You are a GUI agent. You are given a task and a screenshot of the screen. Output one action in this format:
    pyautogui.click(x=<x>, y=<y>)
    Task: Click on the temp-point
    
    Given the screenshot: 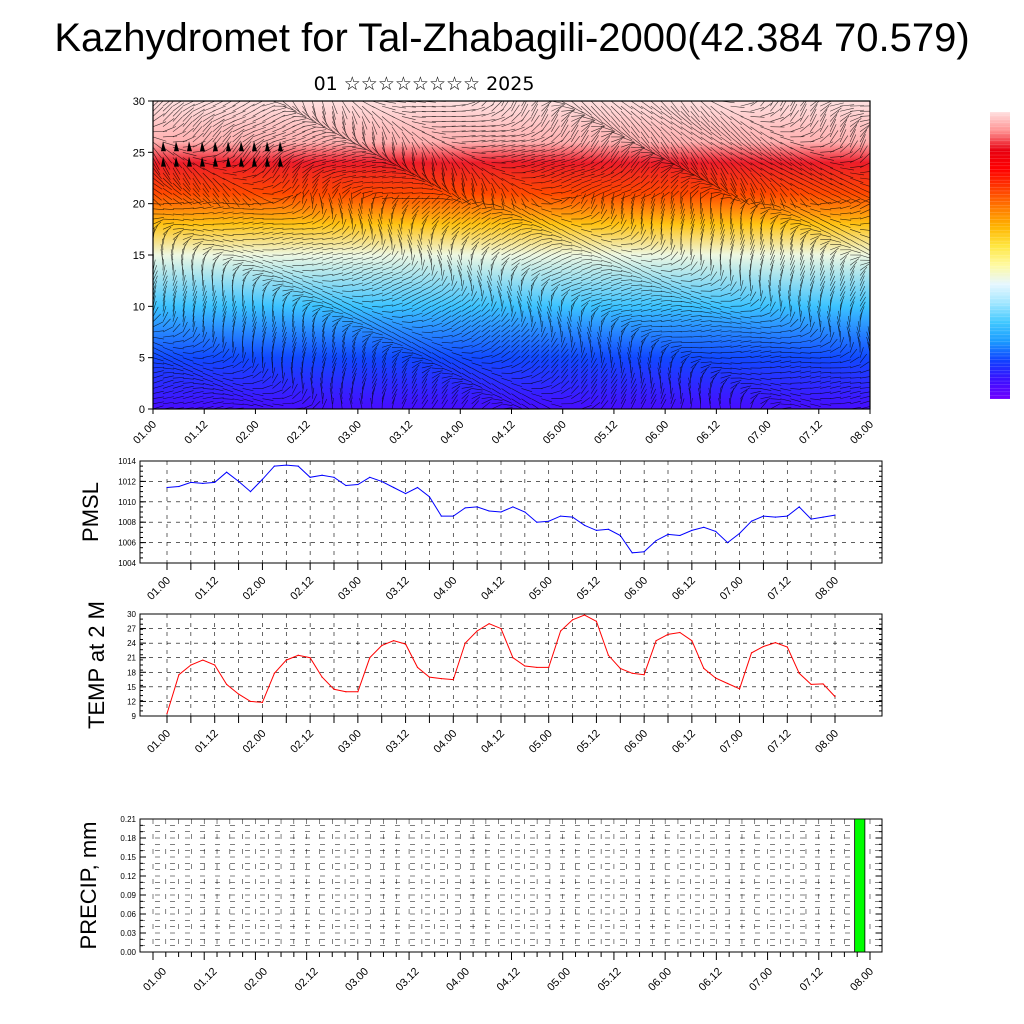 What is the action you would take?
    pyautogui.click(x=680, y=632)
    